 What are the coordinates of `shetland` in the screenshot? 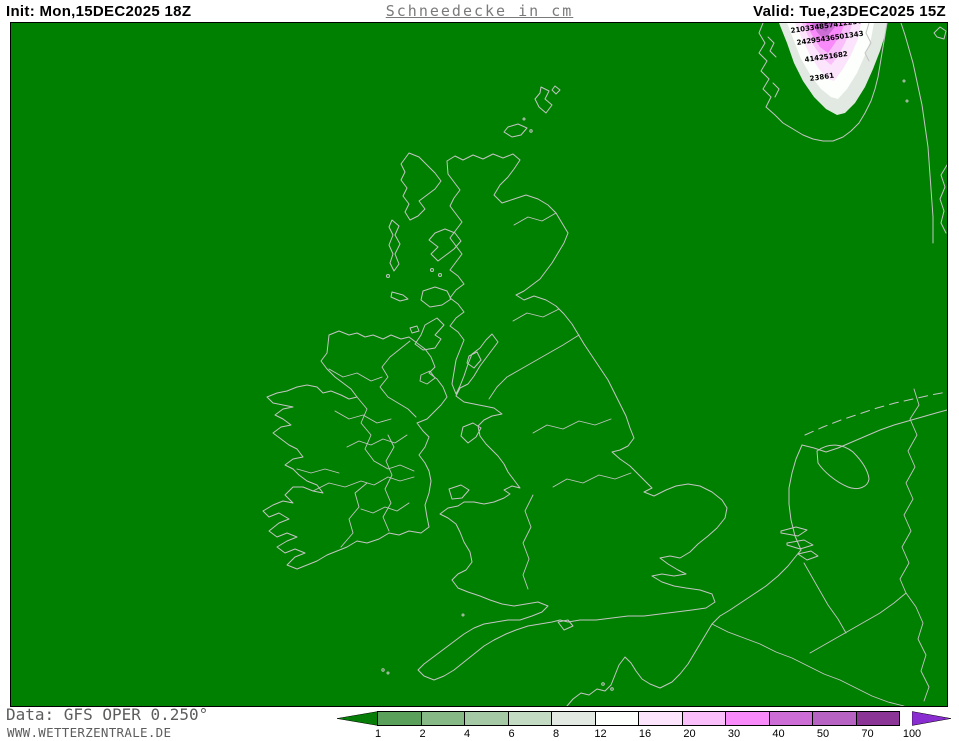 It's located at (543, 100).